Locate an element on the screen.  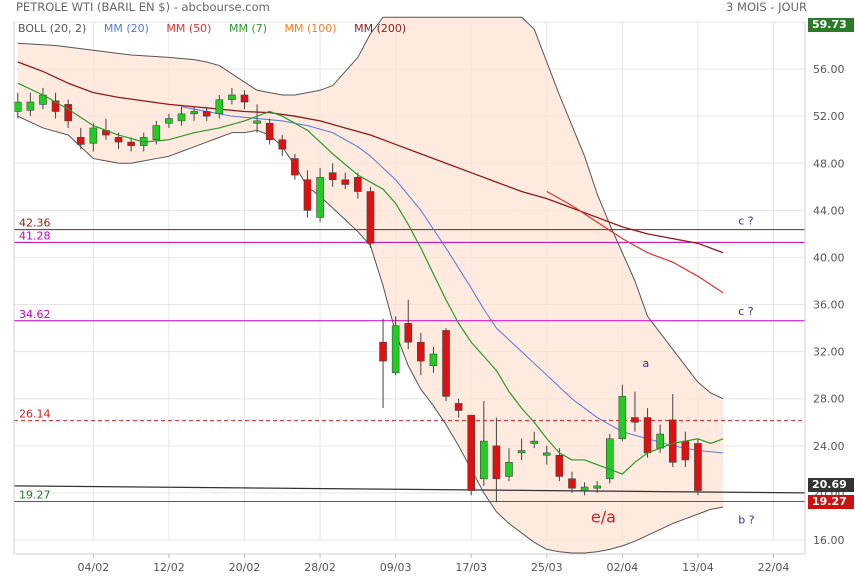
legend-mm200: MM (200) is located at coordinates (380, 28).